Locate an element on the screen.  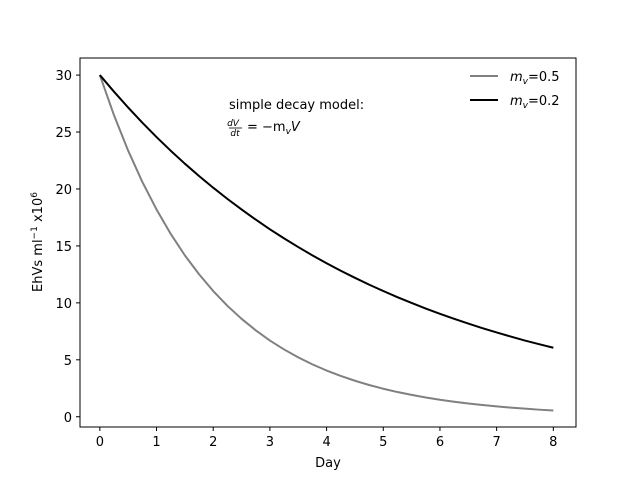
y-tick-label: 20 is located at coordinates (63, 190).